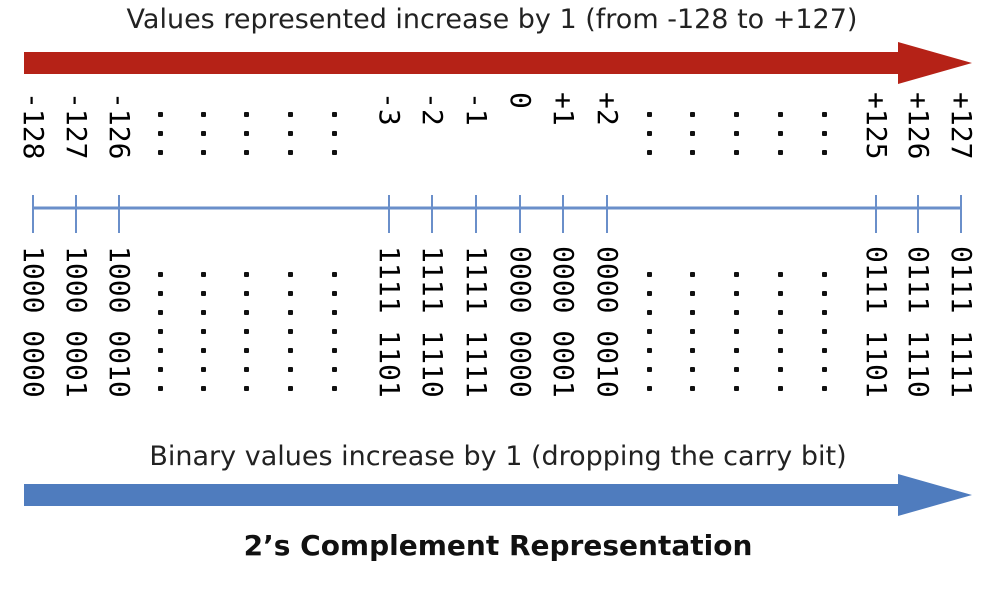  What do you see at coordinates (119, 322) in the screenshot?
I see `binary-tick-label: 1000 0010` at bounding box center [119, 322].